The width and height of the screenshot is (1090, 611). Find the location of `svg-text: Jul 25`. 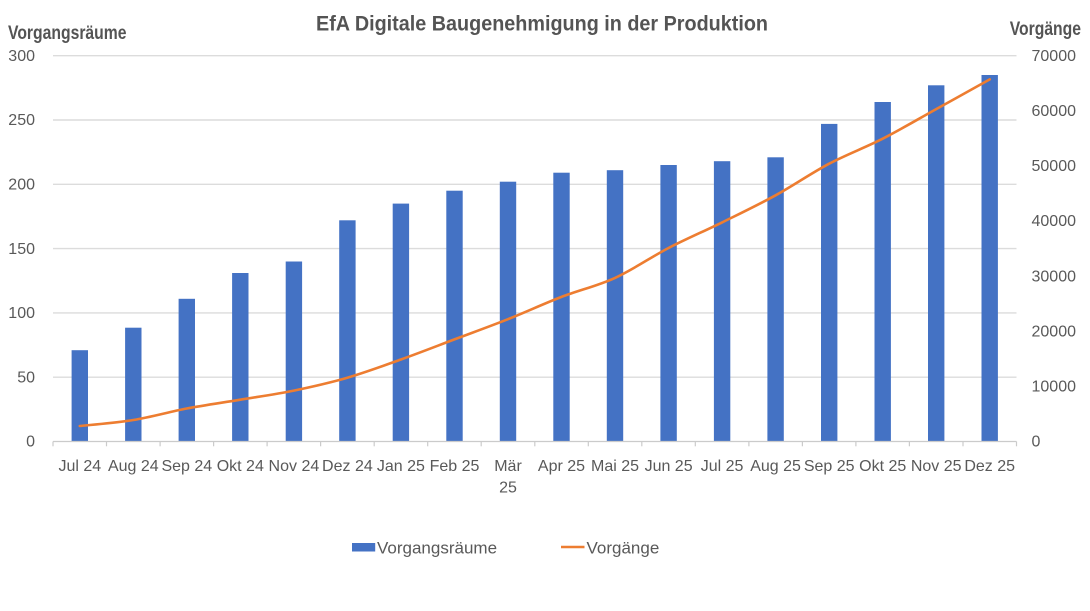

svg-text: Jul 25 is located at coordinates (722, 466).